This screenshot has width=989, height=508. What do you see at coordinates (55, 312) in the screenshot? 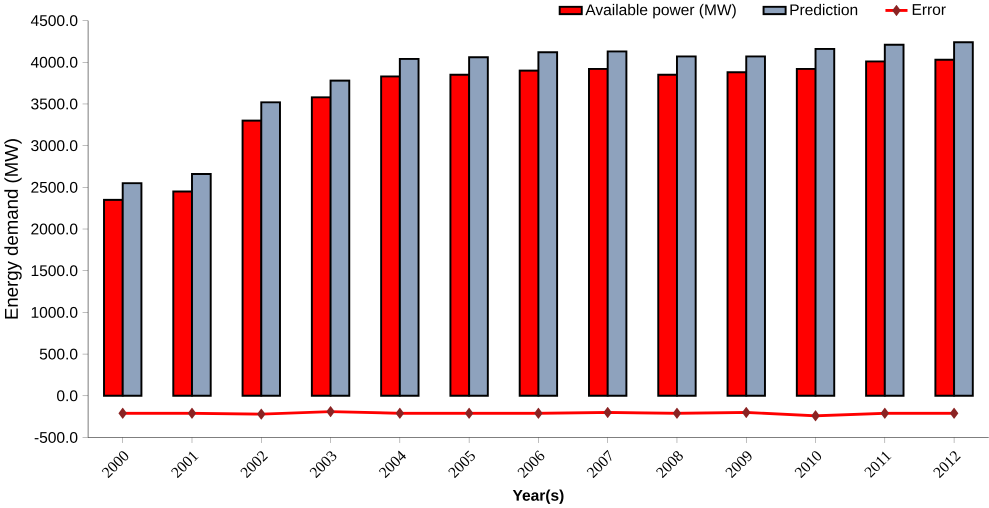
I see `y-tick-label: 1000.0` at bounding box center [55, 312].